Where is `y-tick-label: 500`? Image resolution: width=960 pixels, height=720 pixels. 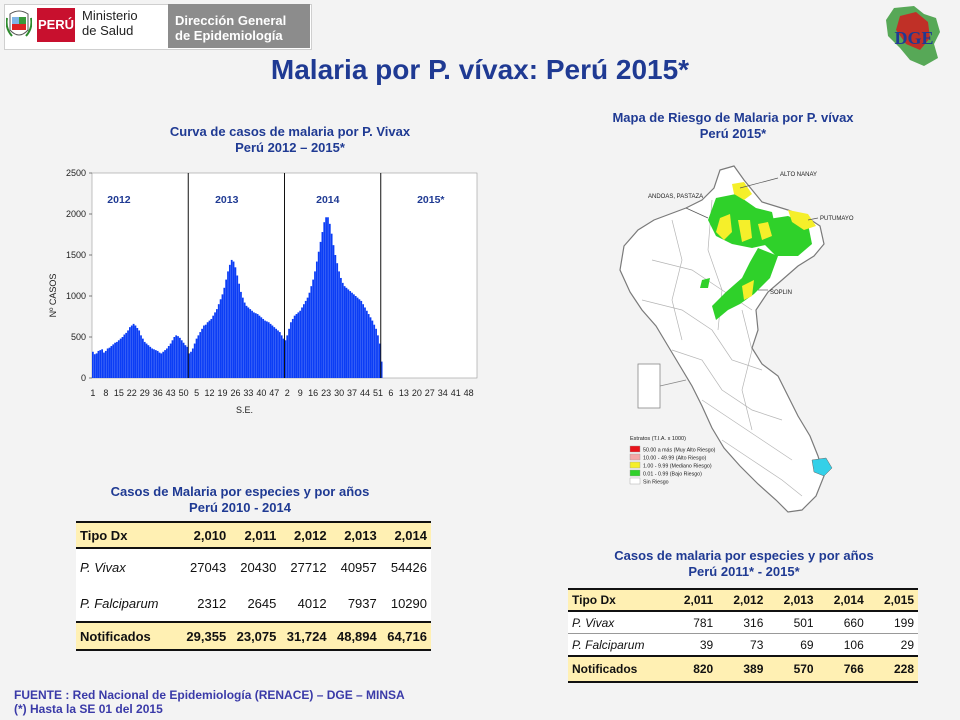 y-tick-label: 500 is located at coordinates (78, 337).